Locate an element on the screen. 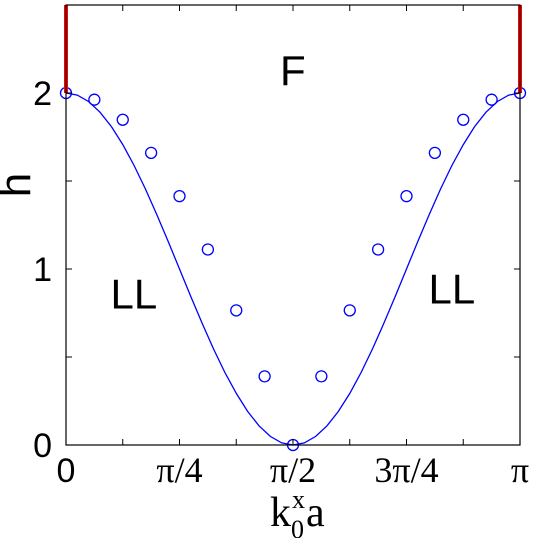  x-tick-label: 3π/4 is located at coordinates (406, 470).